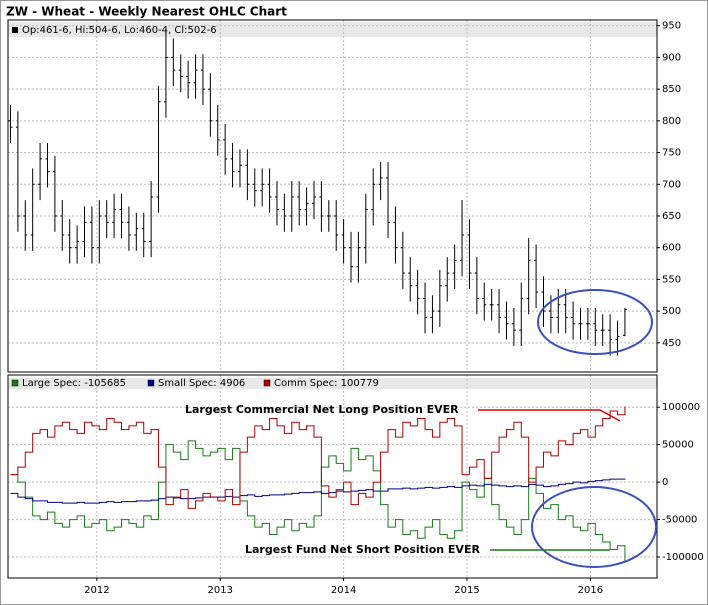 This screenshot has width=708, height=605. Describe the element at coordinates (549, 415) in the screenshot. I see `annotation-line` at that location.